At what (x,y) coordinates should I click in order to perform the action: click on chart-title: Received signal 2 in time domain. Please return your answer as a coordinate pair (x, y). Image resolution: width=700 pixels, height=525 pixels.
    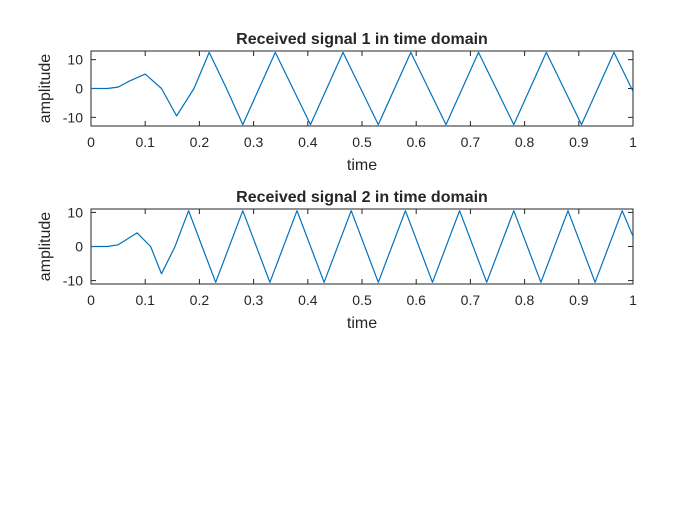
    Looking at the image, I should click on (362, 197).